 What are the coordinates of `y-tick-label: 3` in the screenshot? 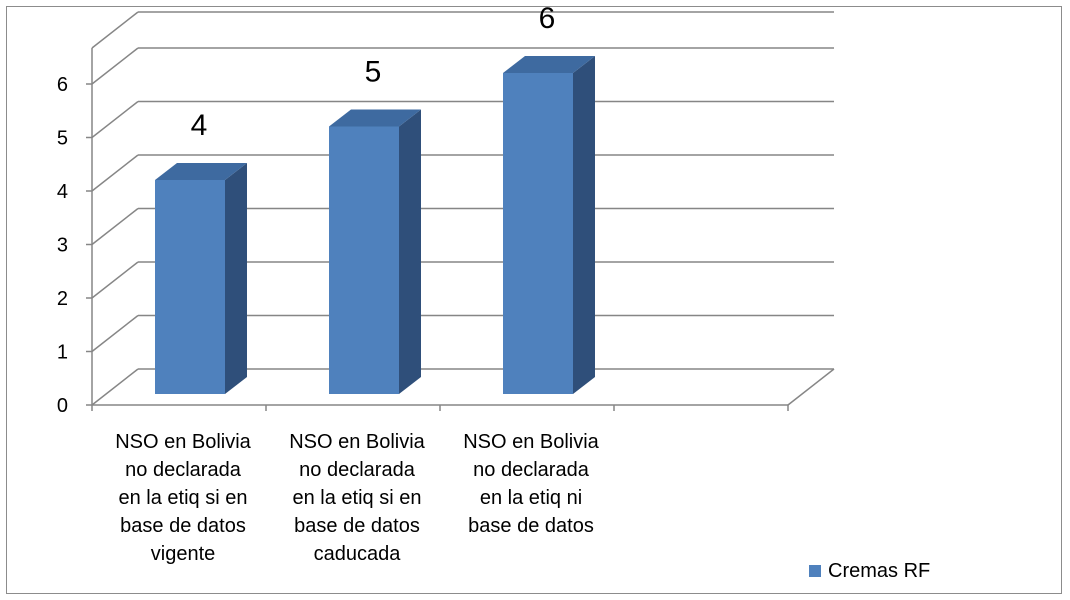 It's located at (62, 246).